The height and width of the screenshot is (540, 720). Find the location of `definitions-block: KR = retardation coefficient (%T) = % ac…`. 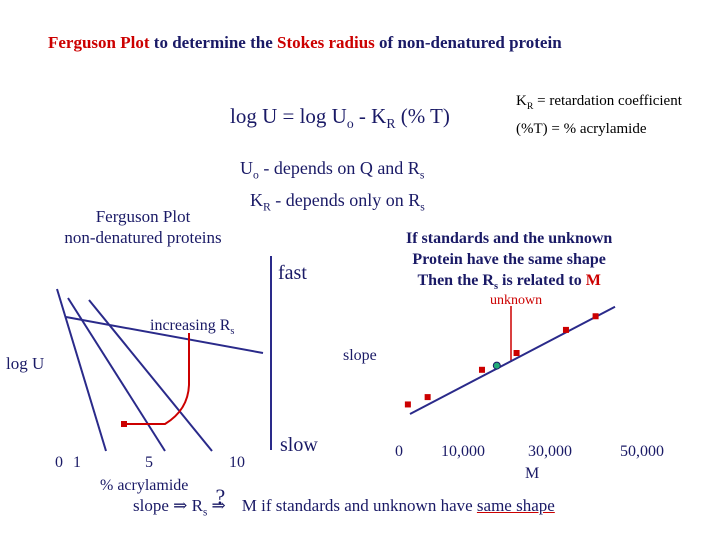

definitions-block: KR = retardation coefficient (%T) = % ac… is located at coordinates (599, 115).